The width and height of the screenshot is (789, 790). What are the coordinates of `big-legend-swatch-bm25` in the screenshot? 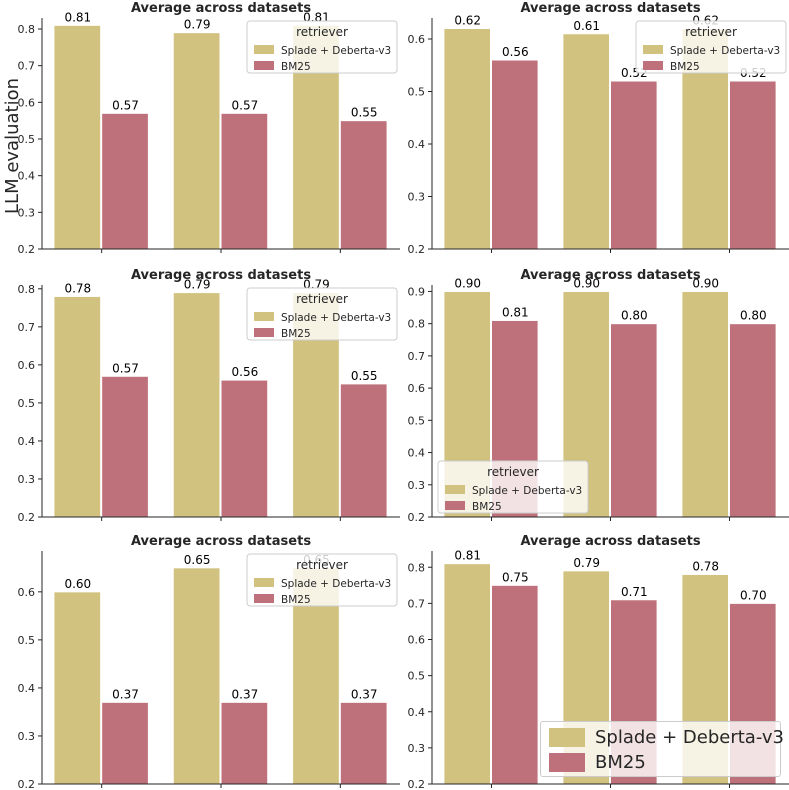 It's located at (567, 762).